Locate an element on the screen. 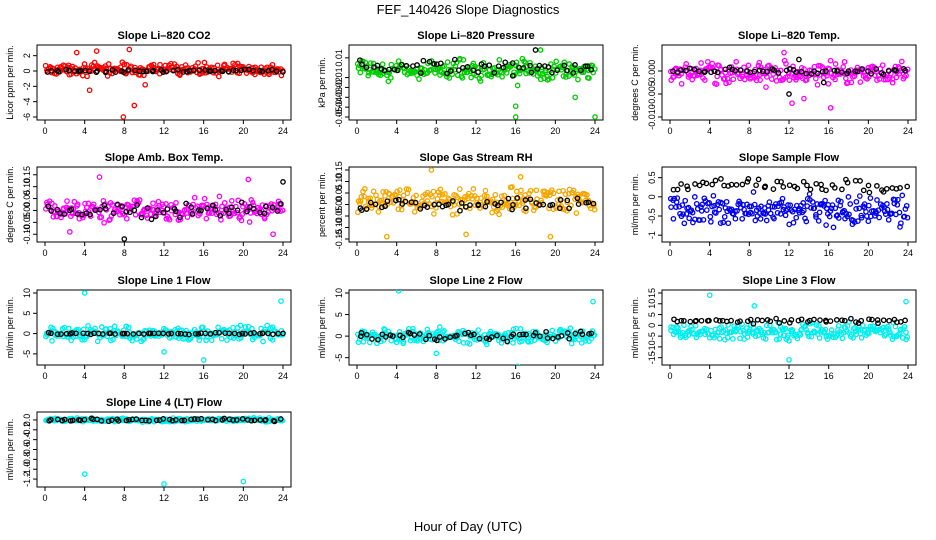  y-tick-label: 0.00 is located at coordinates (339, 205).